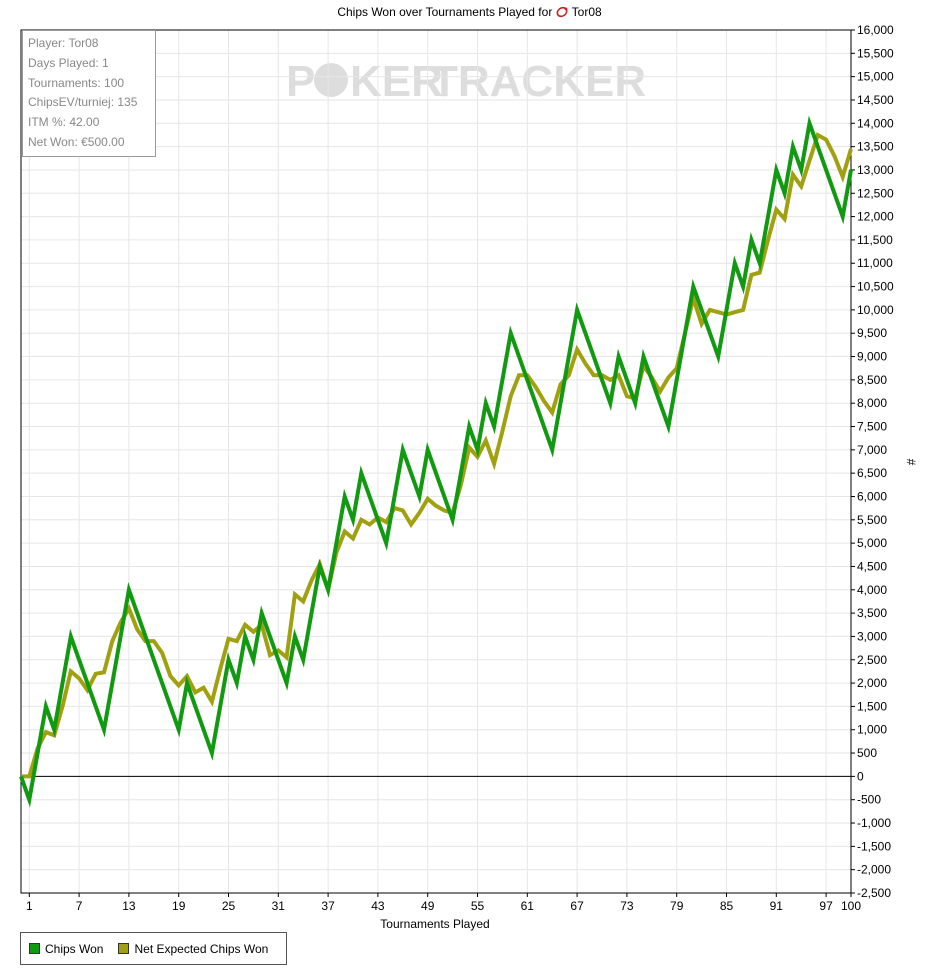 The width and height of the screenshot is (939, 980). I want to click on y-tick-label: 2,500, so click(872, 660).